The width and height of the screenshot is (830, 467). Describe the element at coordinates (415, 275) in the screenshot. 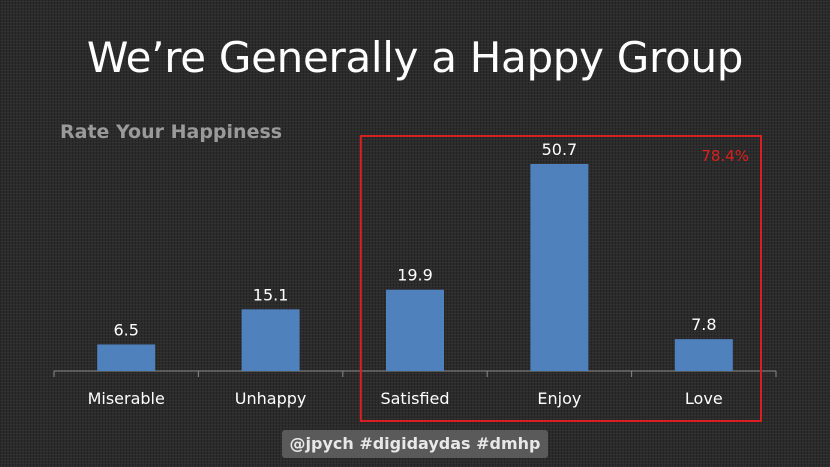

I see `data-label: 19.9` at that location.